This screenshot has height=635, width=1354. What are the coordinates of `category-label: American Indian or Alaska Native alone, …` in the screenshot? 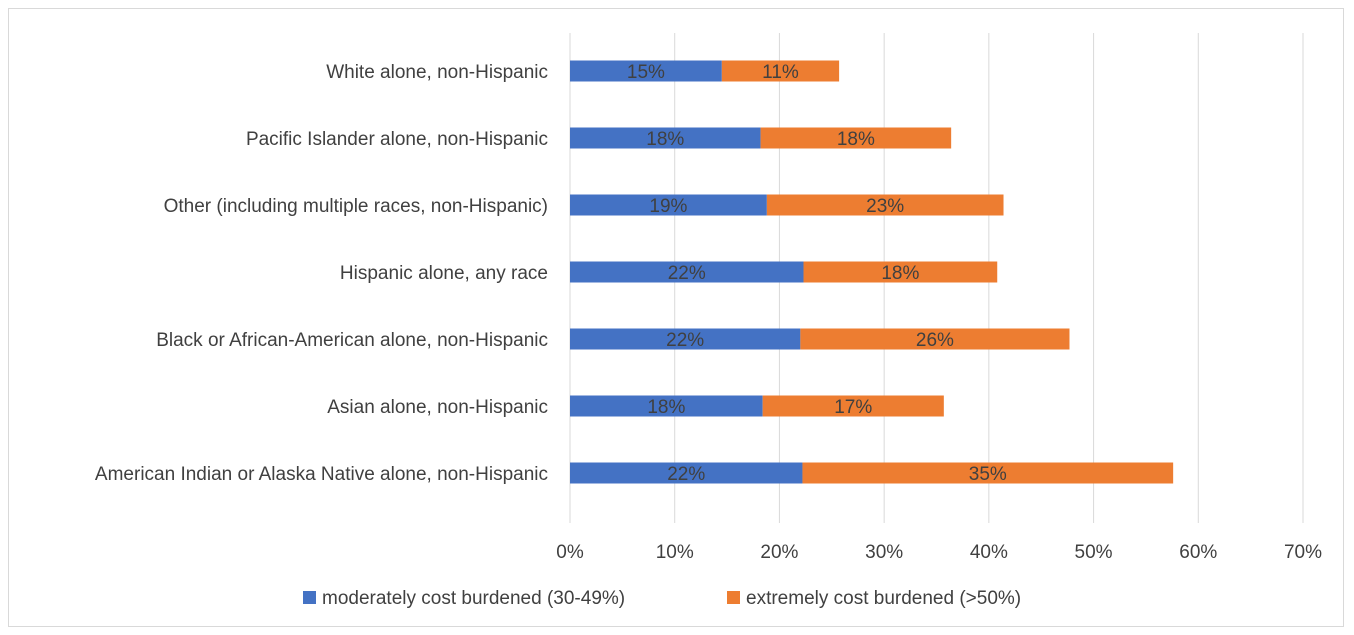 It's located at (321, 474).